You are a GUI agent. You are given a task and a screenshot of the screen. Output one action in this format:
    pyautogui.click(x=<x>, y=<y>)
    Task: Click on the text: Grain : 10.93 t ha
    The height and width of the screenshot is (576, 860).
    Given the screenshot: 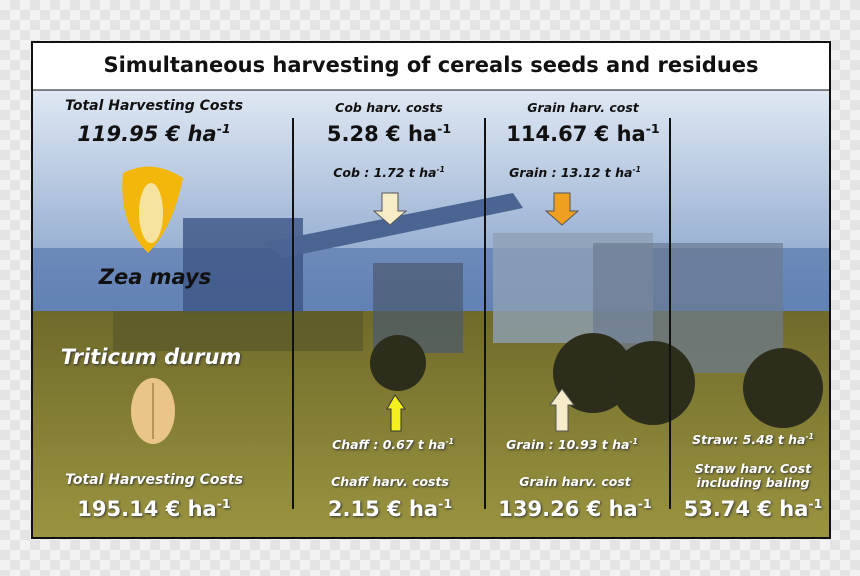 What is the action you would take?
    pyautogui.click(x=568, y=445)
    